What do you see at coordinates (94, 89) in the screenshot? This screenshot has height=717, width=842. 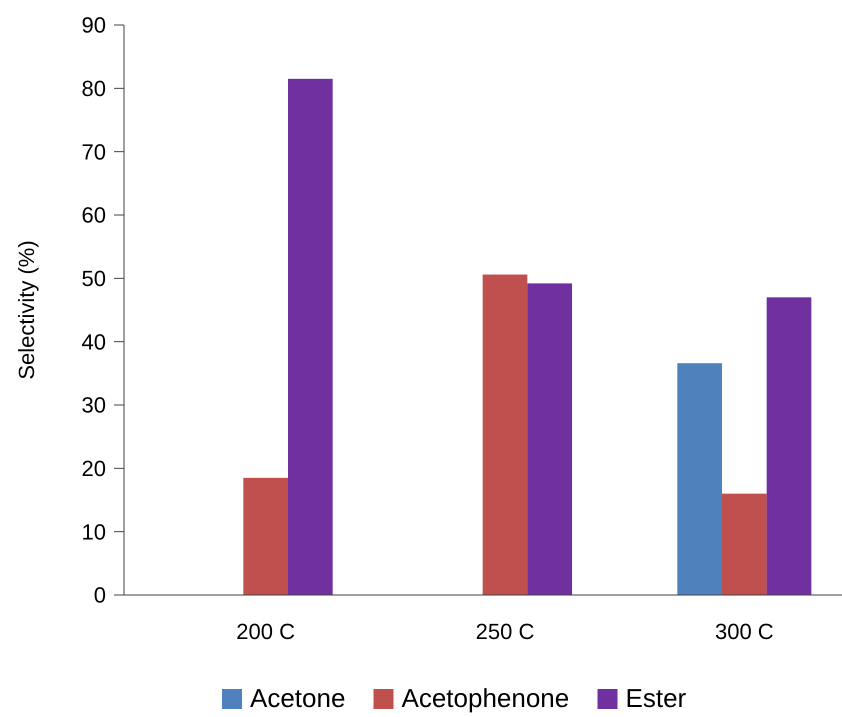 I see `y-tick-label: 80` at bounding box center [94, 89].